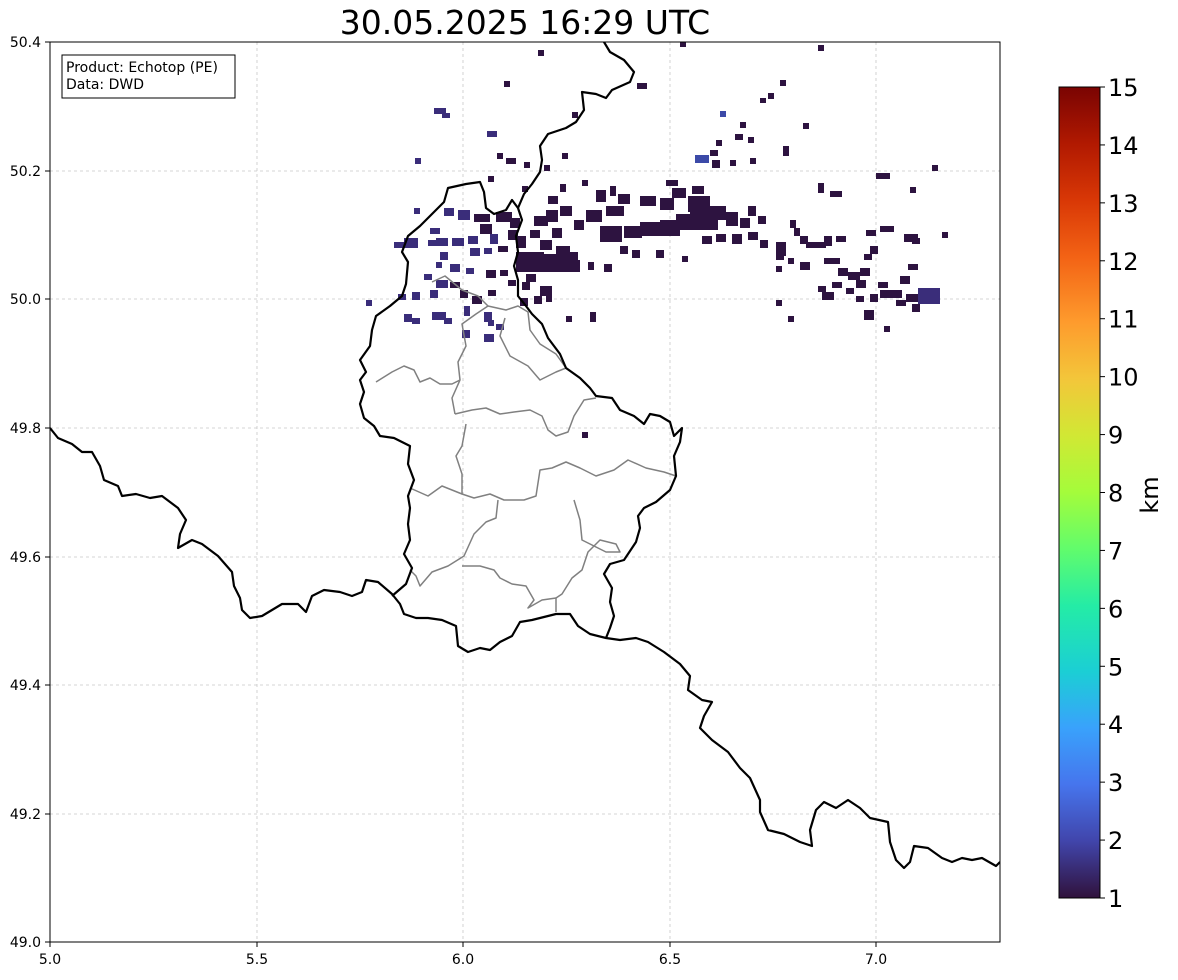 Image resolution: width=1178 pixels, height=980 pixels. What do you see at coordinates (25, 815) in the screenshot?
I see `y-tick-label: 49.2` at bounding box center [25, 815].